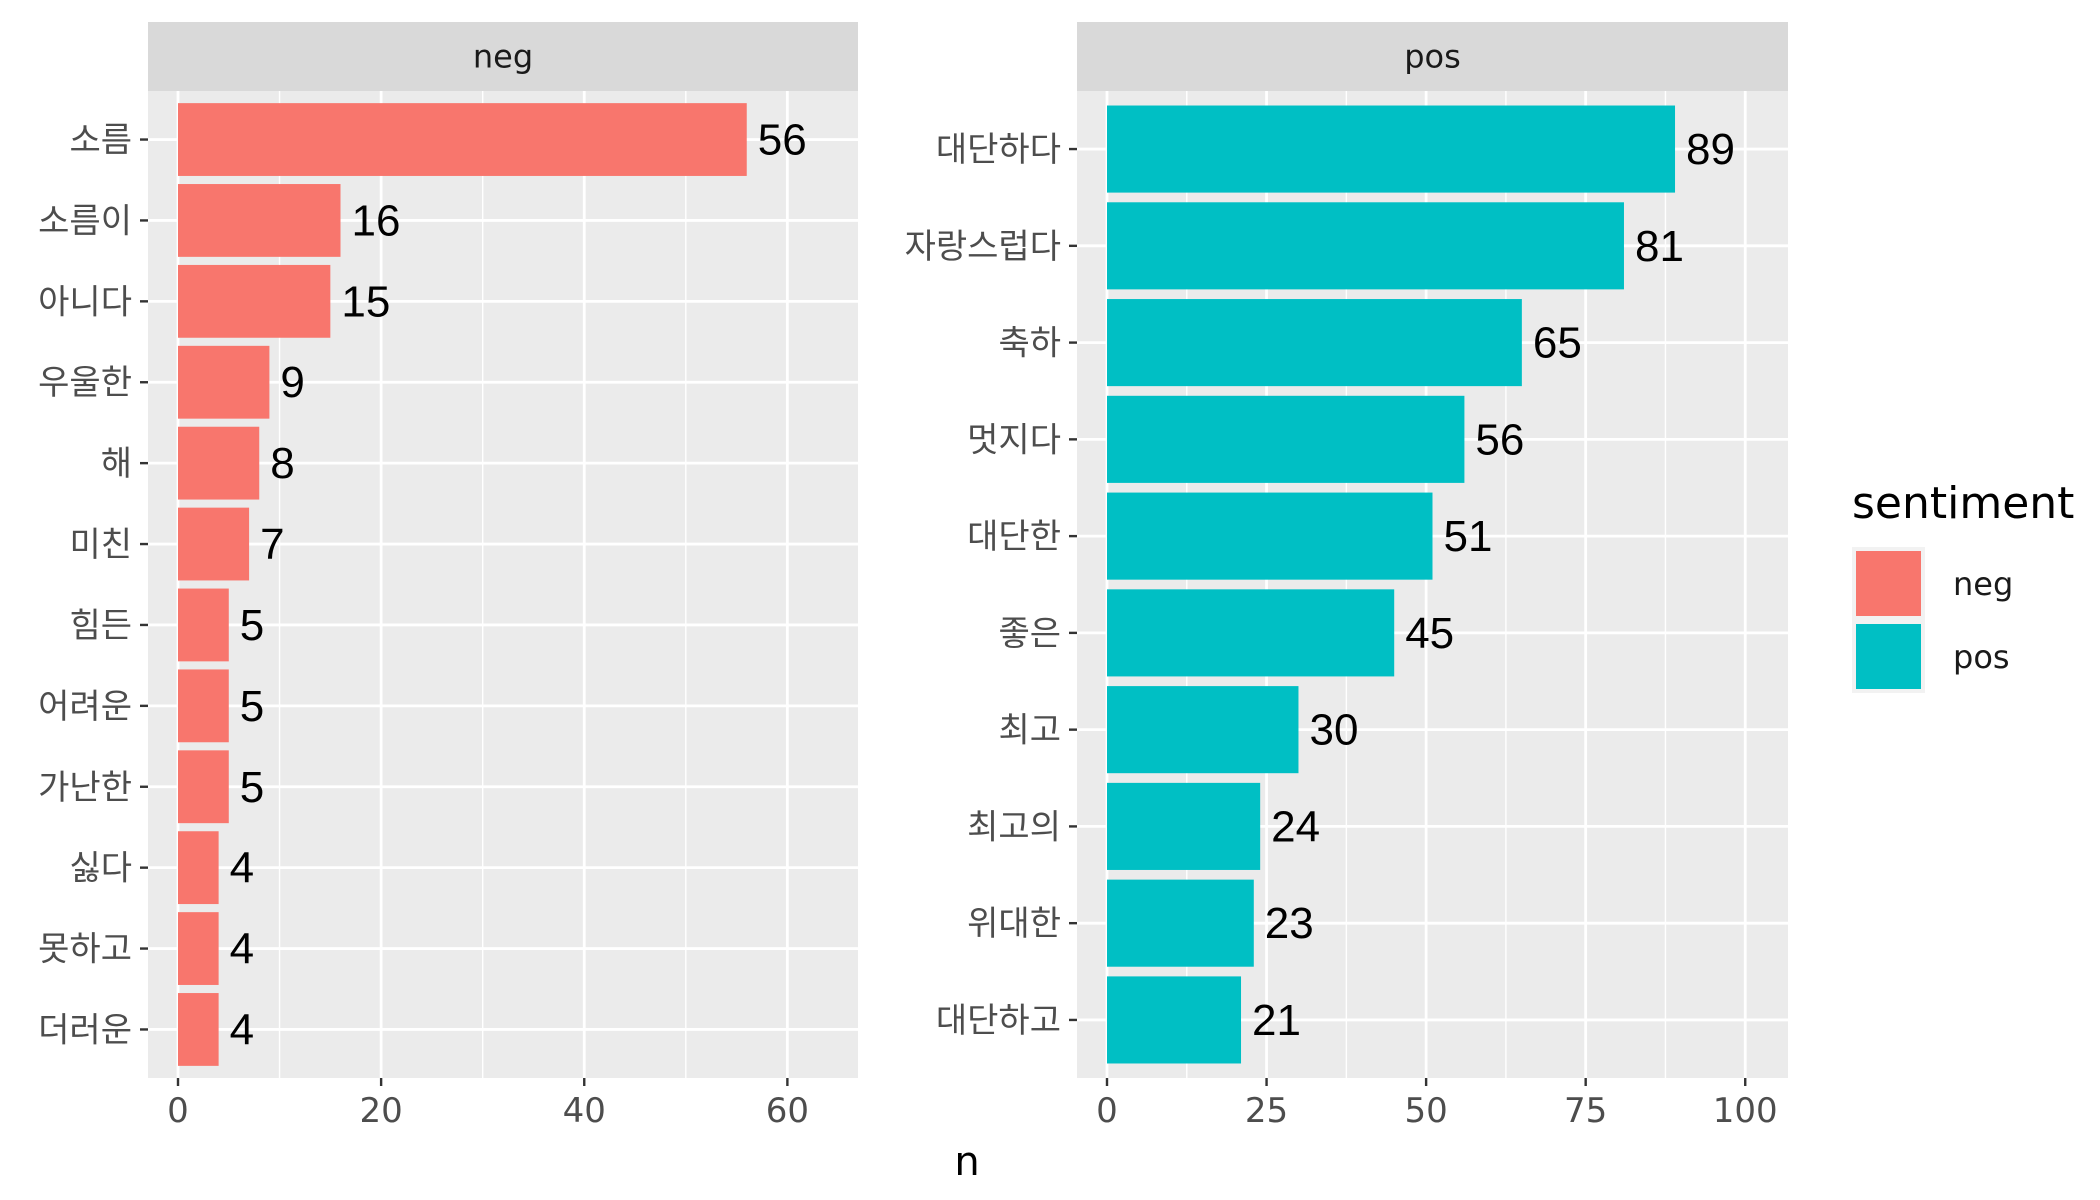 This screenshot has height=1200, width=2100. Describe the element at coordinates (1266, 1111) in the screenshot. I see `x-tick-label: 25` at that location.